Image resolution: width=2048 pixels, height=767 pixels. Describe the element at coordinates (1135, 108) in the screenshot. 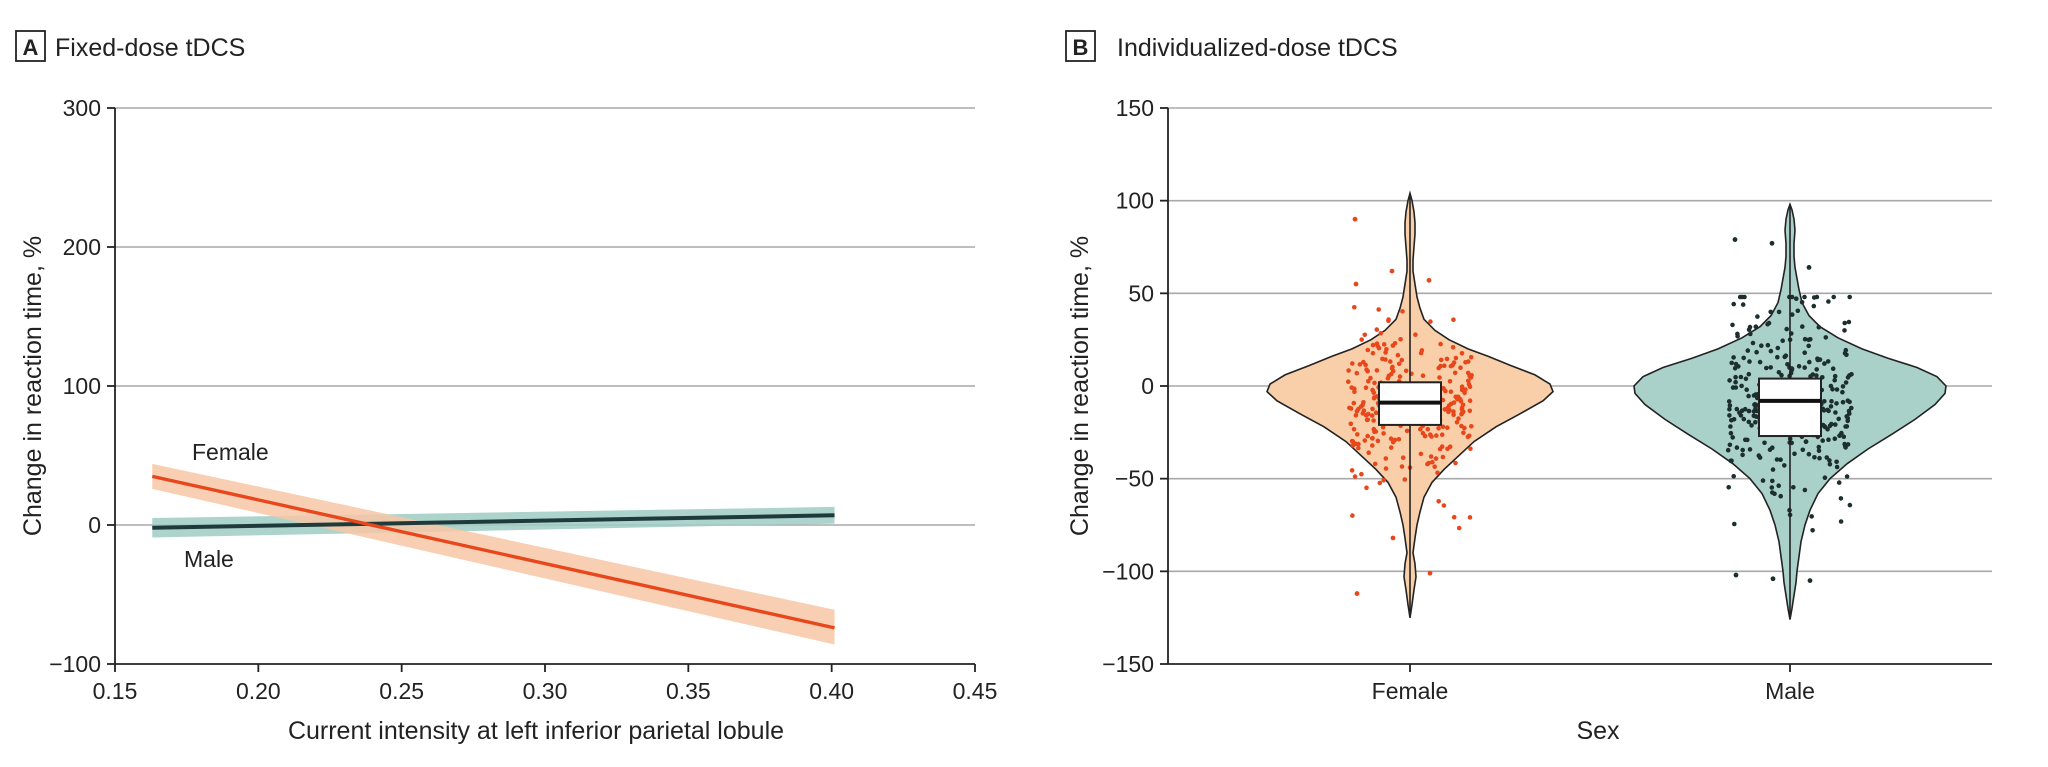

I see `panel-b-y-tick-label: 150` at that location.